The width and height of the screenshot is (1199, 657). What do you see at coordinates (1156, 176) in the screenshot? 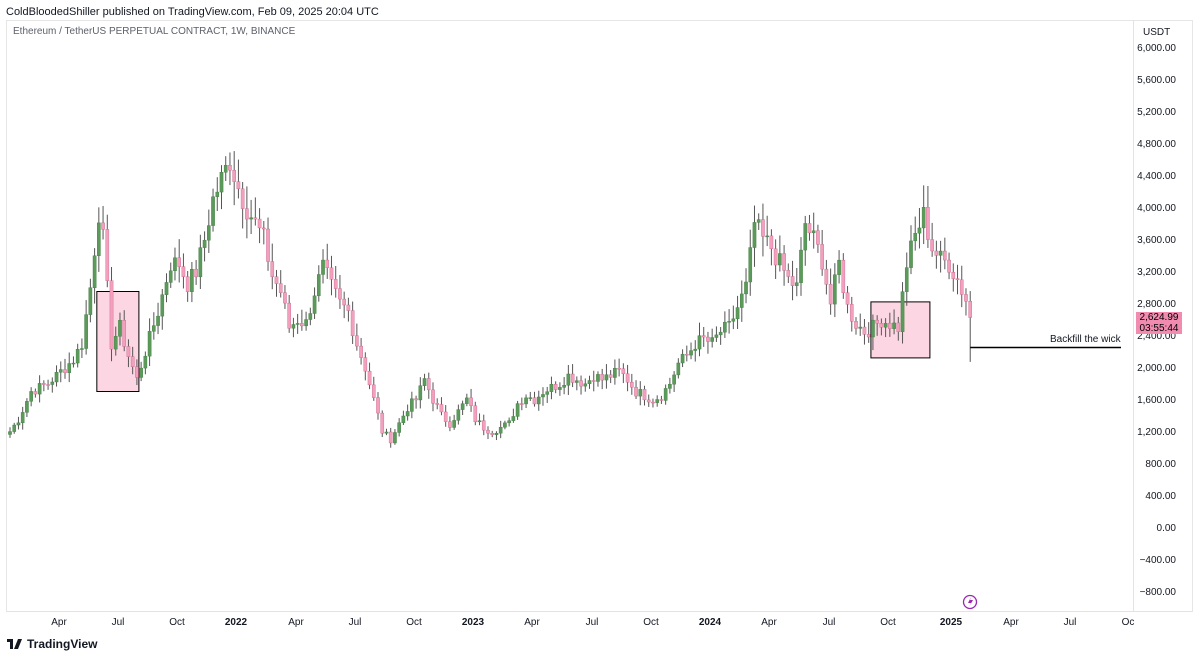
I see `price-tick-label: 4,400.00` at bounding box center [1156, 176].